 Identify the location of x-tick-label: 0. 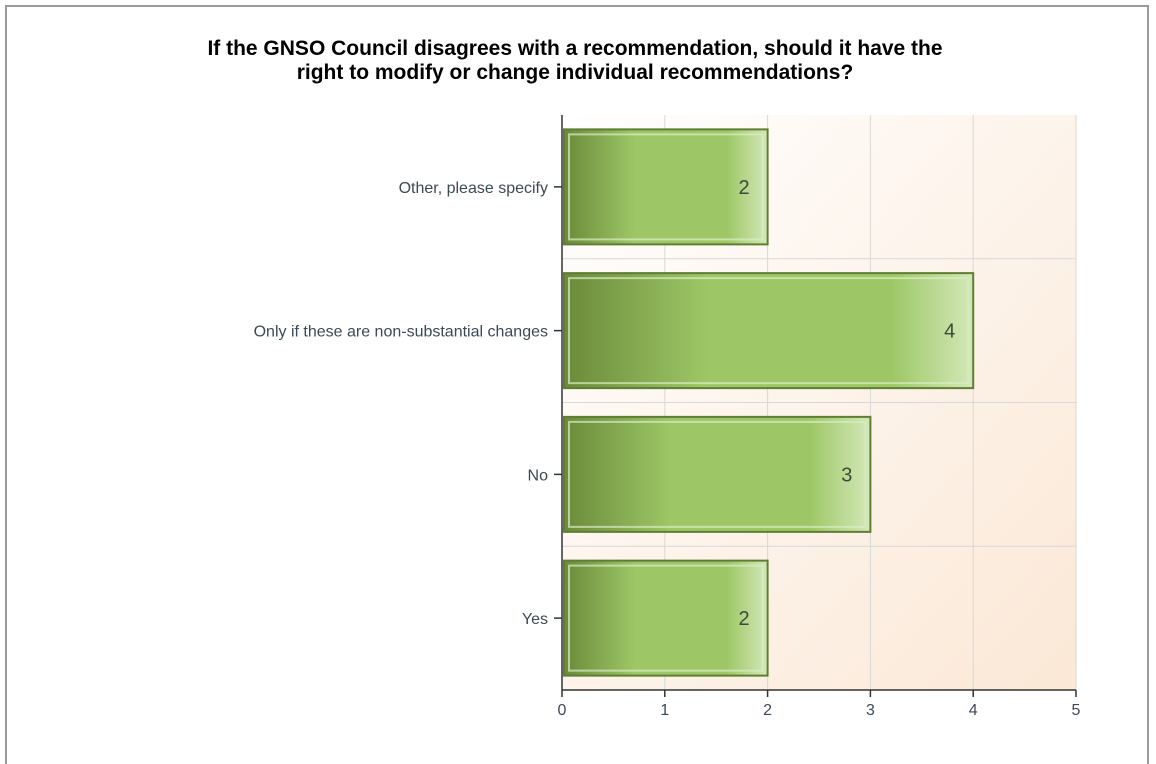
(562, 710).